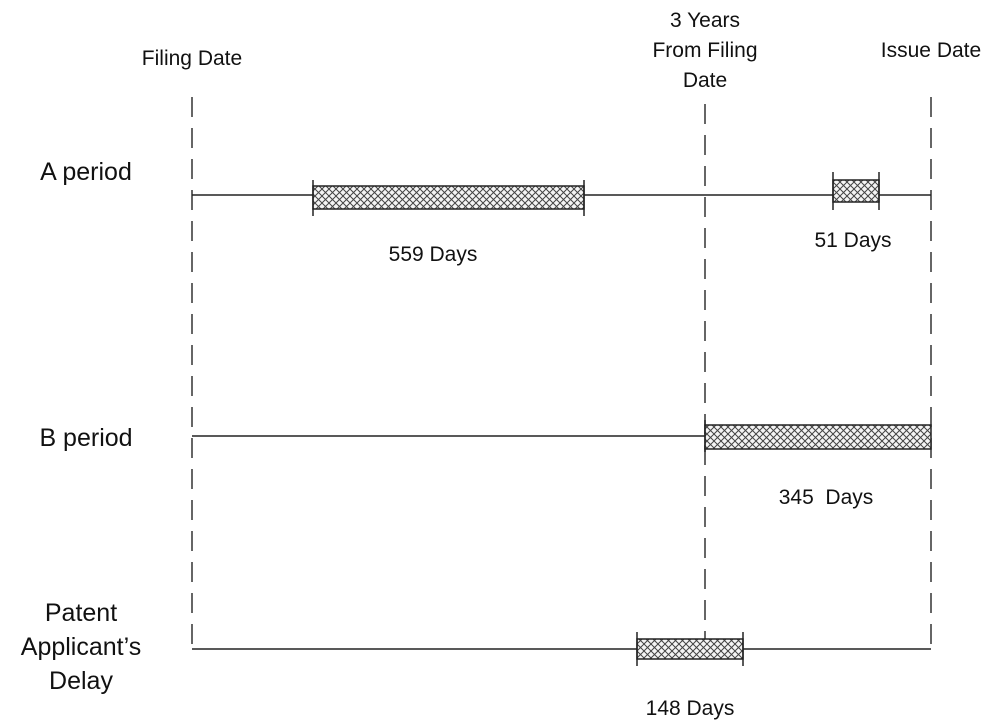 This screenshot has height=724, width=991. I want to click on b-period-bar-1-label: 345 Days, so click(826, 497).